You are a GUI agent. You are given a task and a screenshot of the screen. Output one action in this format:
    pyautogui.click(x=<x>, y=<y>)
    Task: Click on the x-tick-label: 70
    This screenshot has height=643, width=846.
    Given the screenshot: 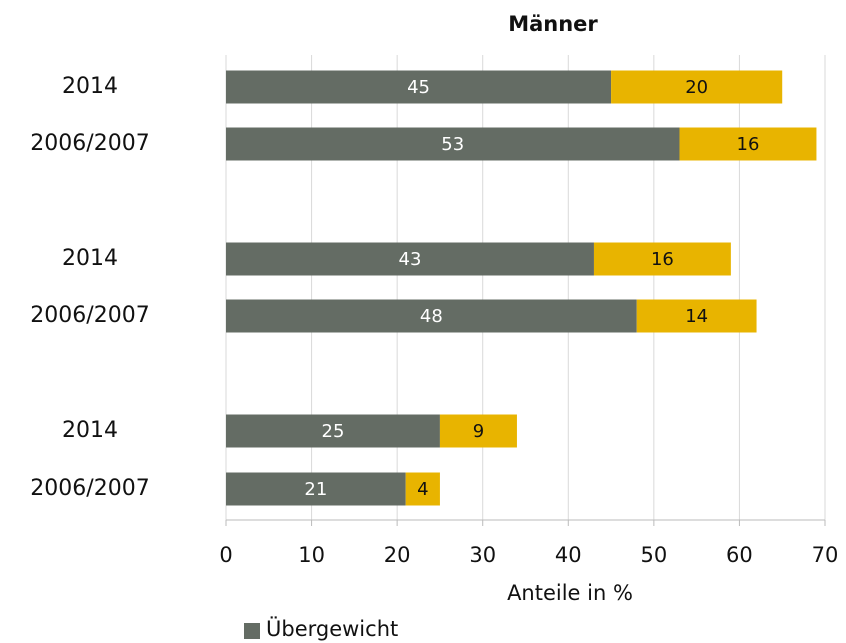 What is the action you would take?
    pyautogui.click(x=825, y=555)
    